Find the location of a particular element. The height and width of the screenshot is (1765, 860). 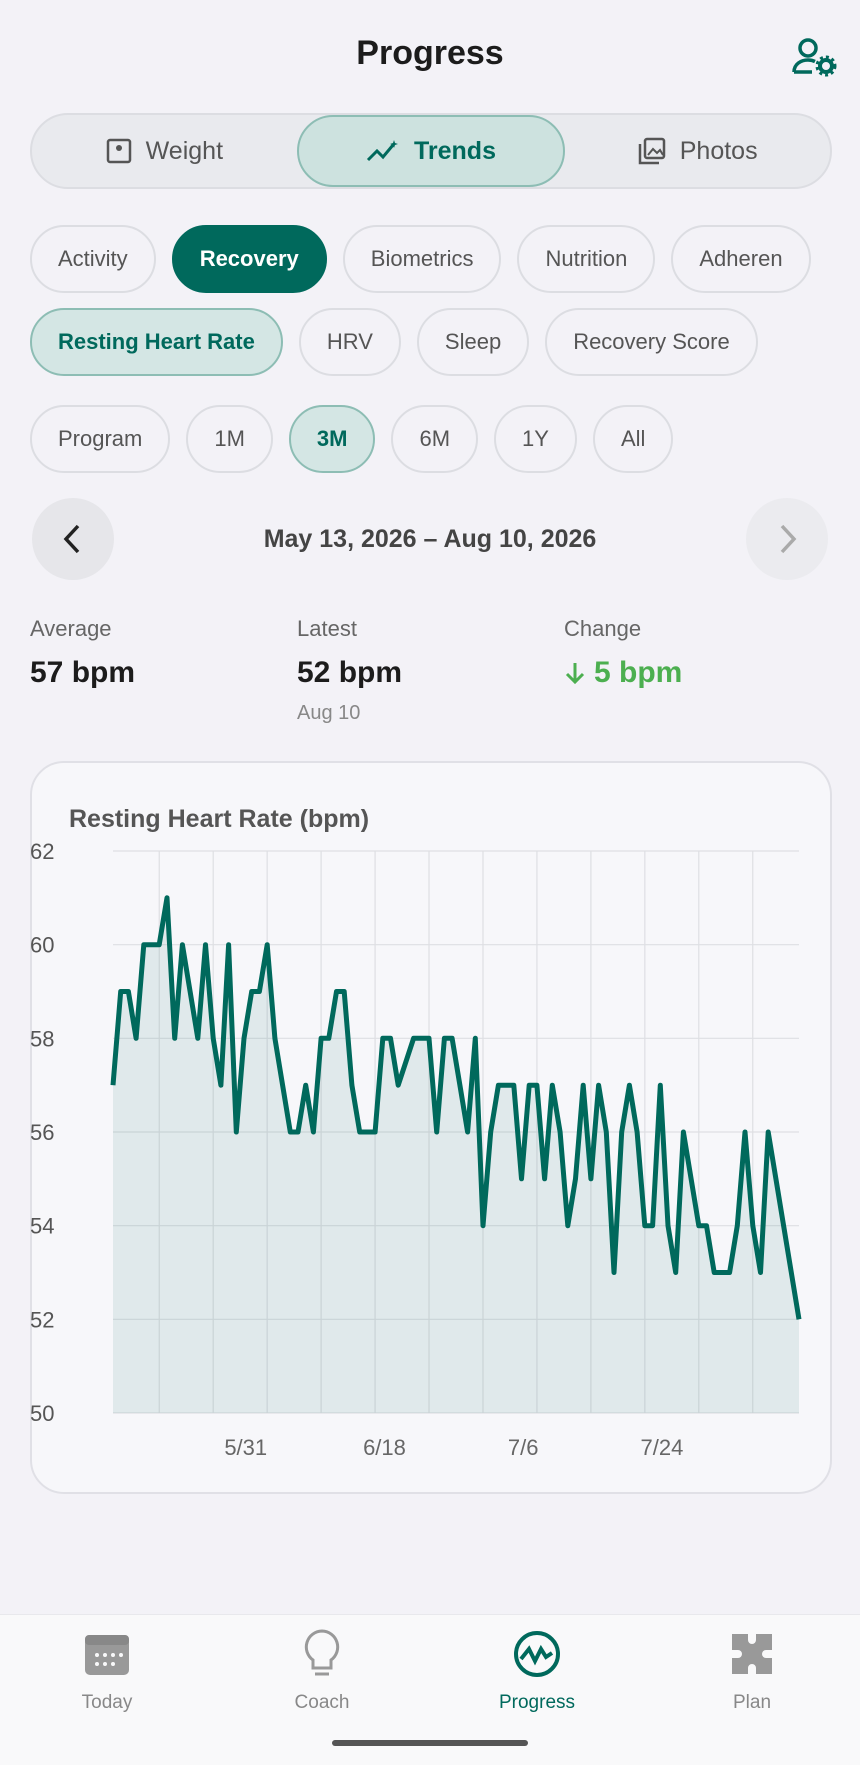

stat-value: 5 bpm is located at coordinates (638, 672).